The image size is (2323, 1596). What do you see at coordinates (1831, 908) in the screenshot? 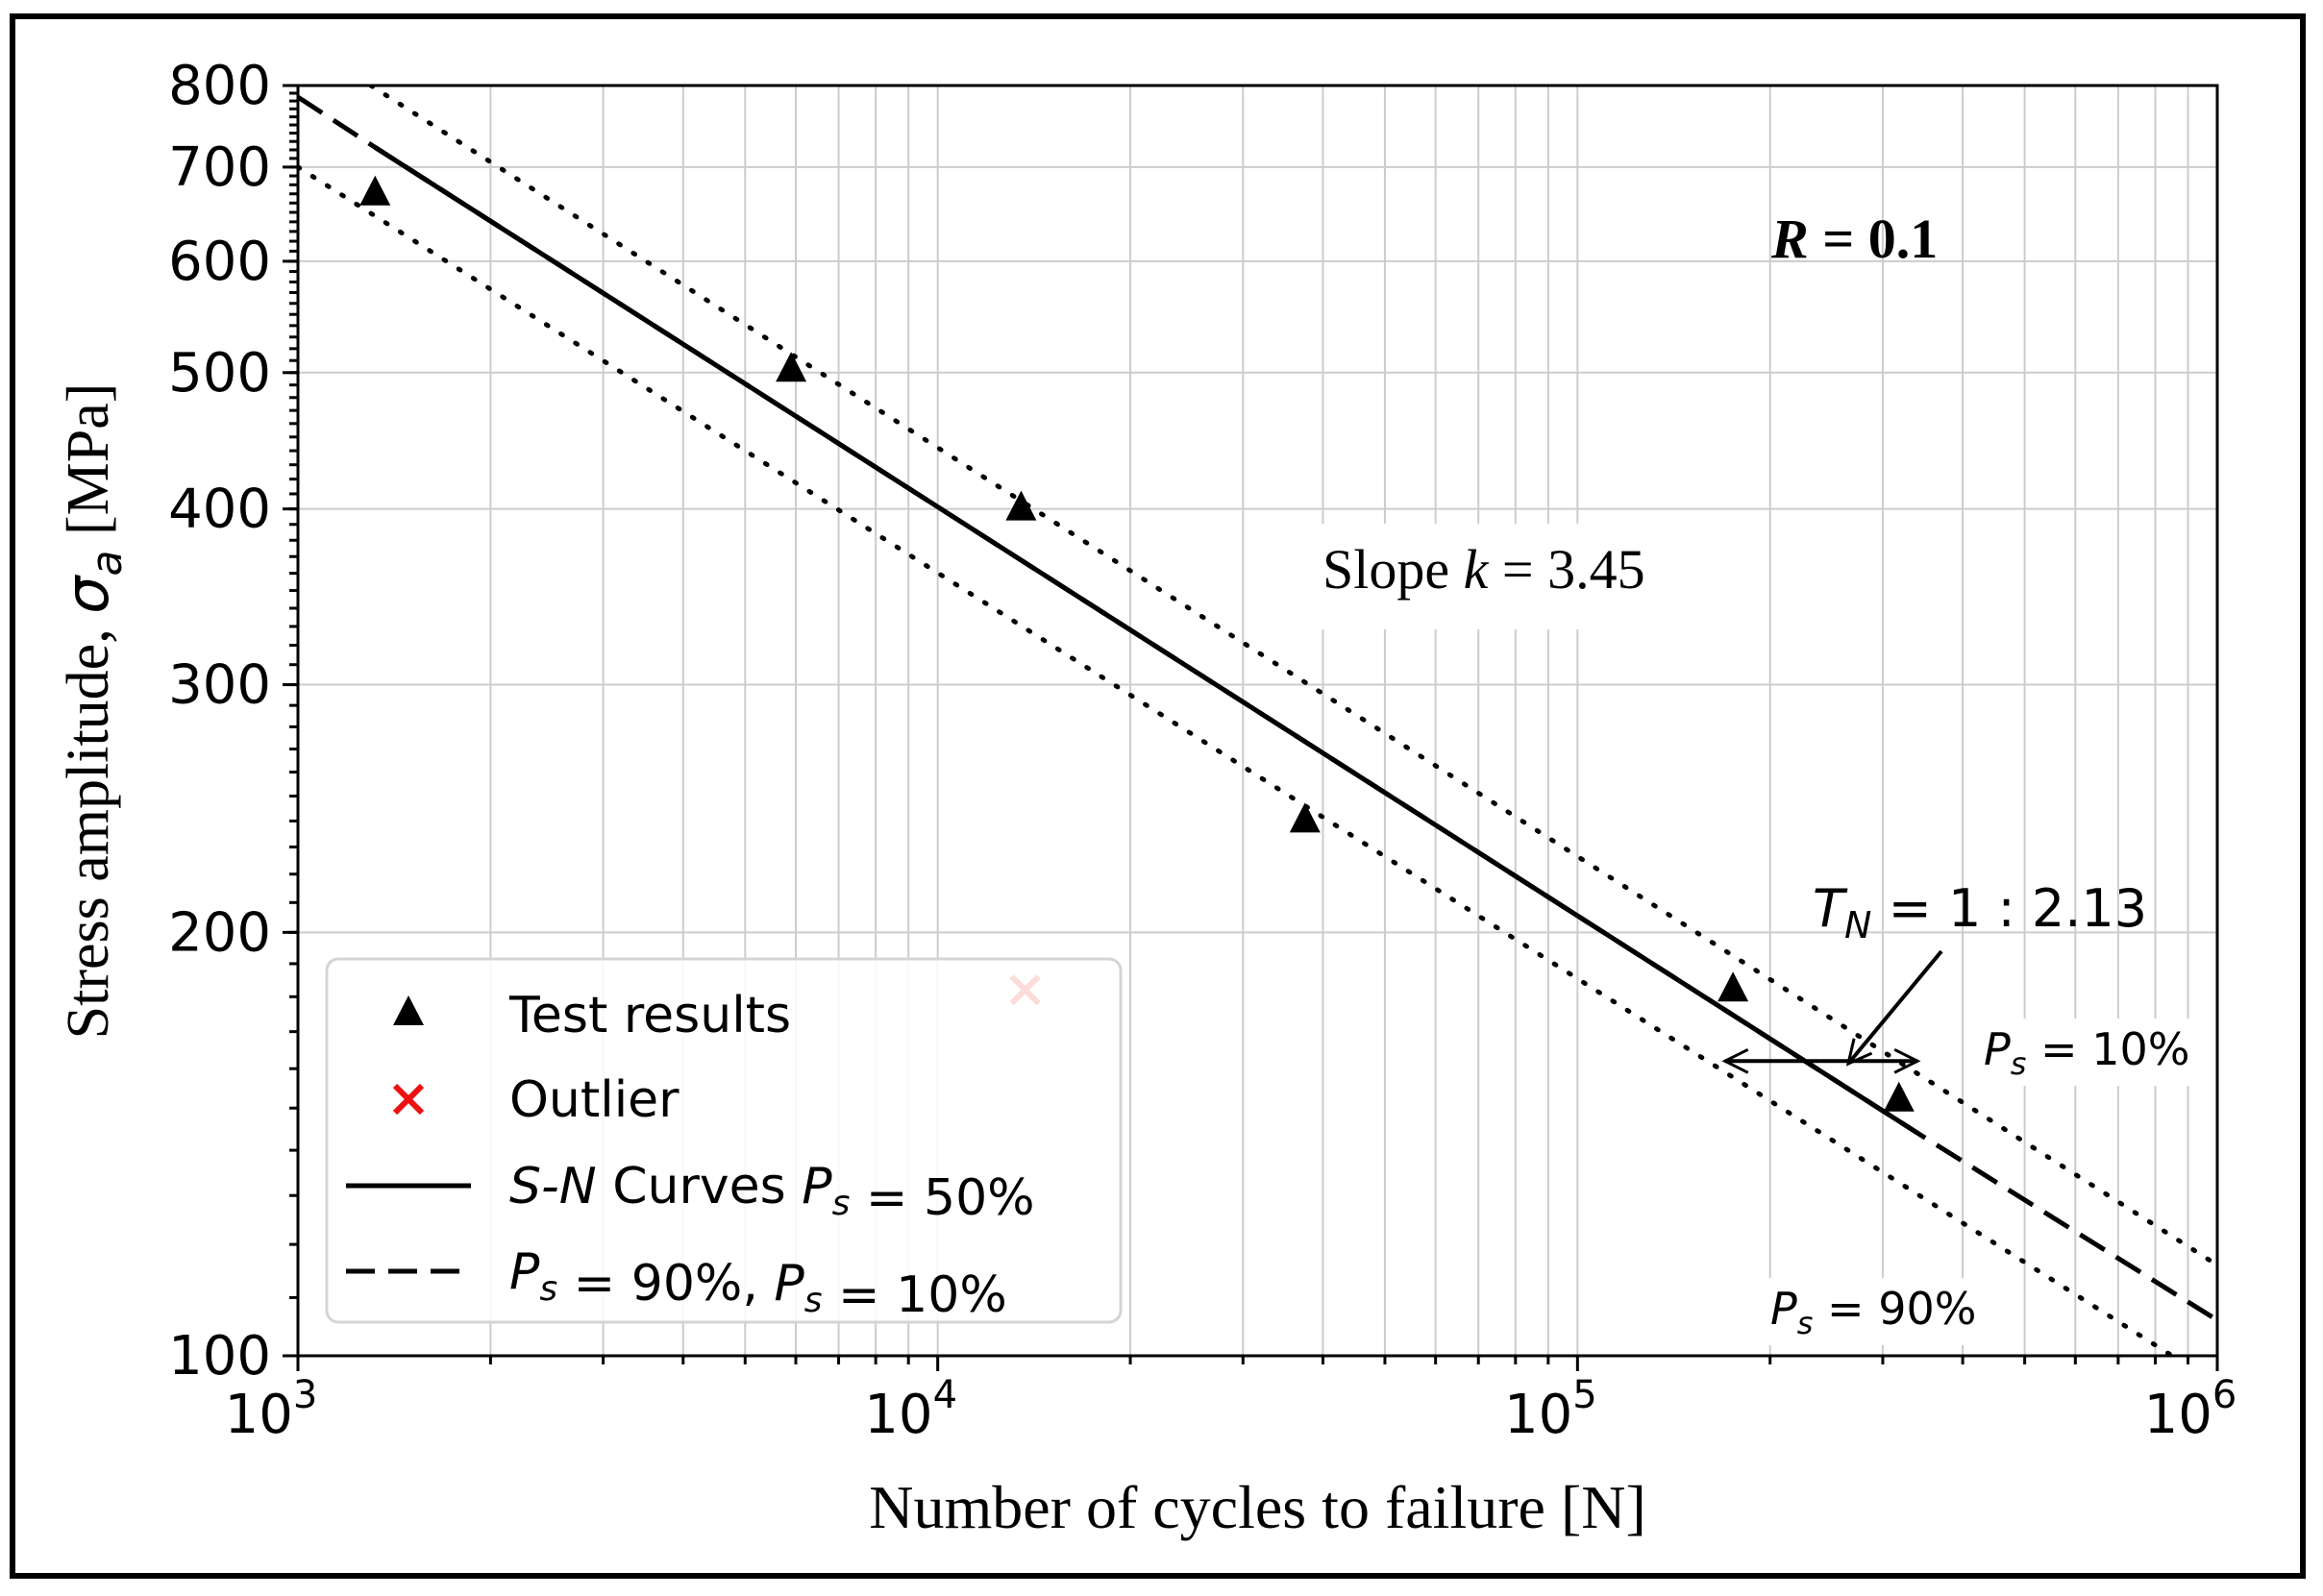
I see `tn-symbol: T` at bounding box center [1831, 908].